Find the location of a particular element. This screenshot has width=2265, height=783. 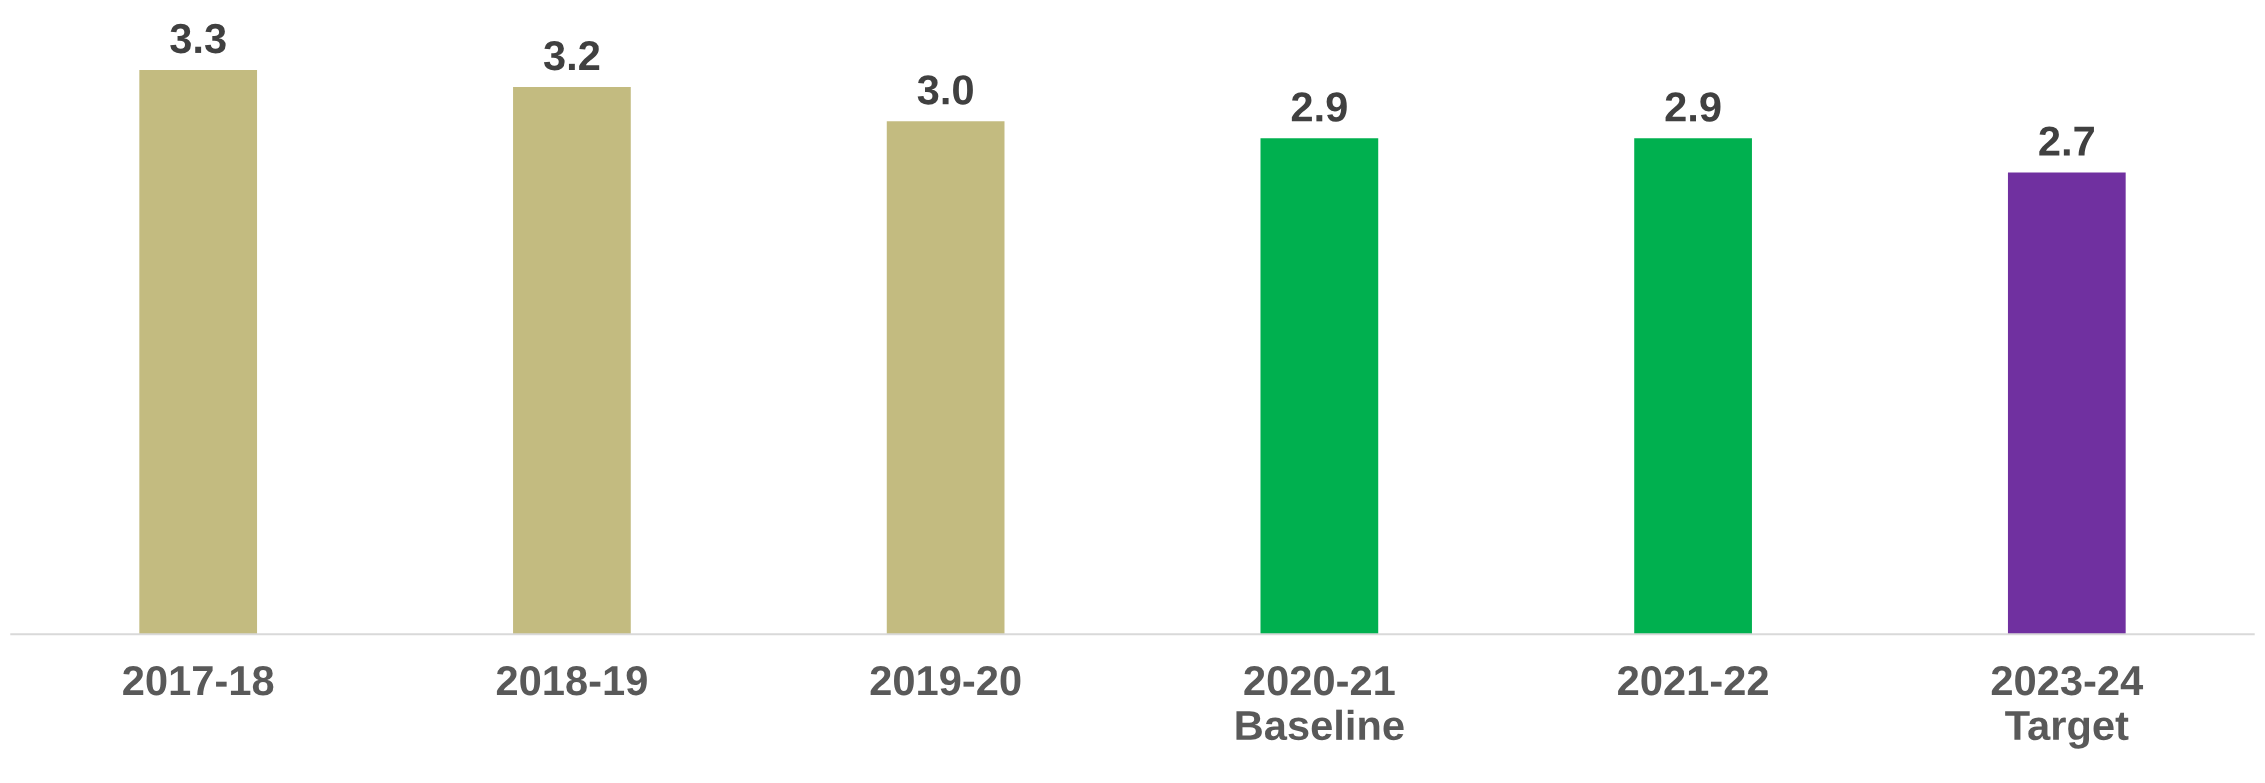

data-label: 2.7 is located at coordinates (2066, 141).